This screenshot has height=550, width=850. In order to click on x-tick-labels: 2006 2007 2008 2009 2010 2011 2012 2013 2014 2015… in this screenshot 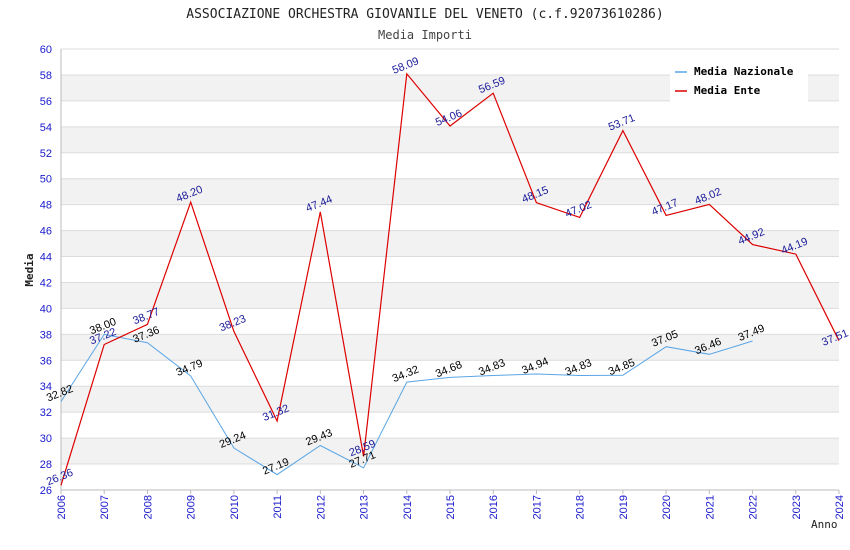, I will do `click(451, 507)`.